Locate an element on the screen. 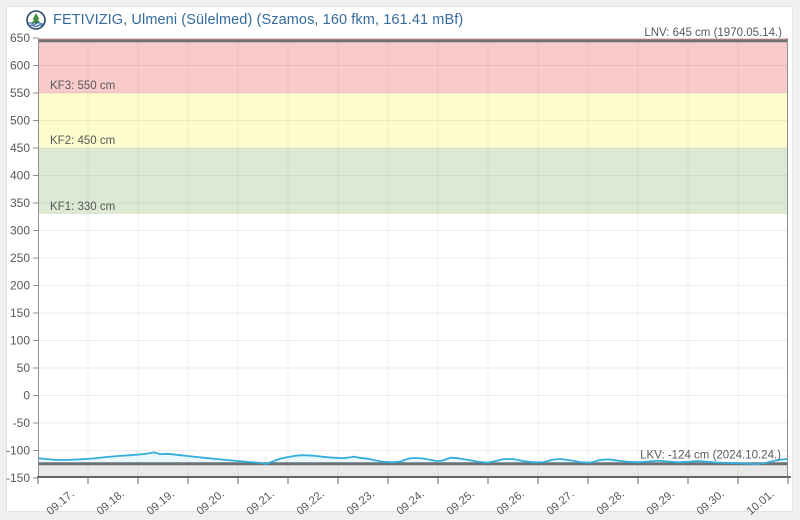 The width and height of the screenshot is (800, 520). y-axis-label: 100 is located at coordinates (20, 341).